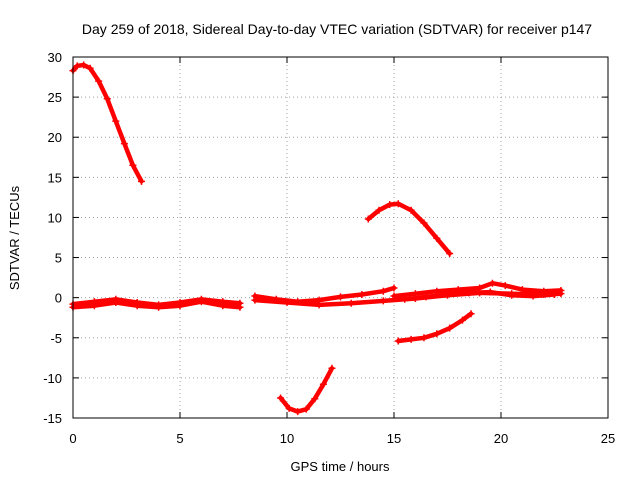  Describe the element at coordinates (501, 438) in the screenshot. I see `x-tick-label: 20` at that location.